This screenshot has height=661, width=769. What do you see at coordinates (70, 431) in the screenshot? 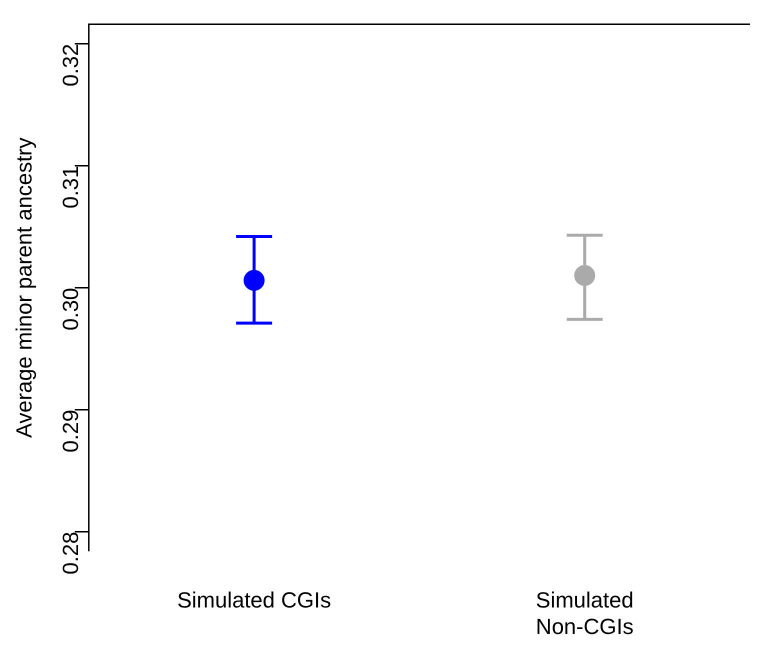
I see `y-tick-label: 0.29` at bounding box center [70, 431].